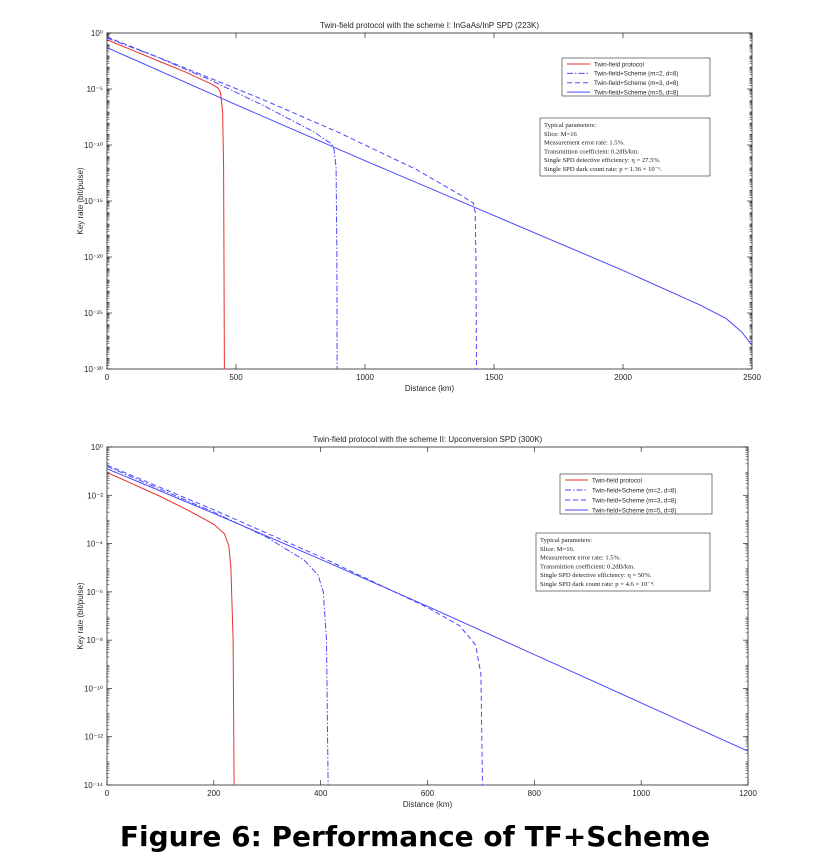 This screenshot has width=830, height=857. I want to click on y-tick-label: 10⁻¹⁵, so click(93, 201).